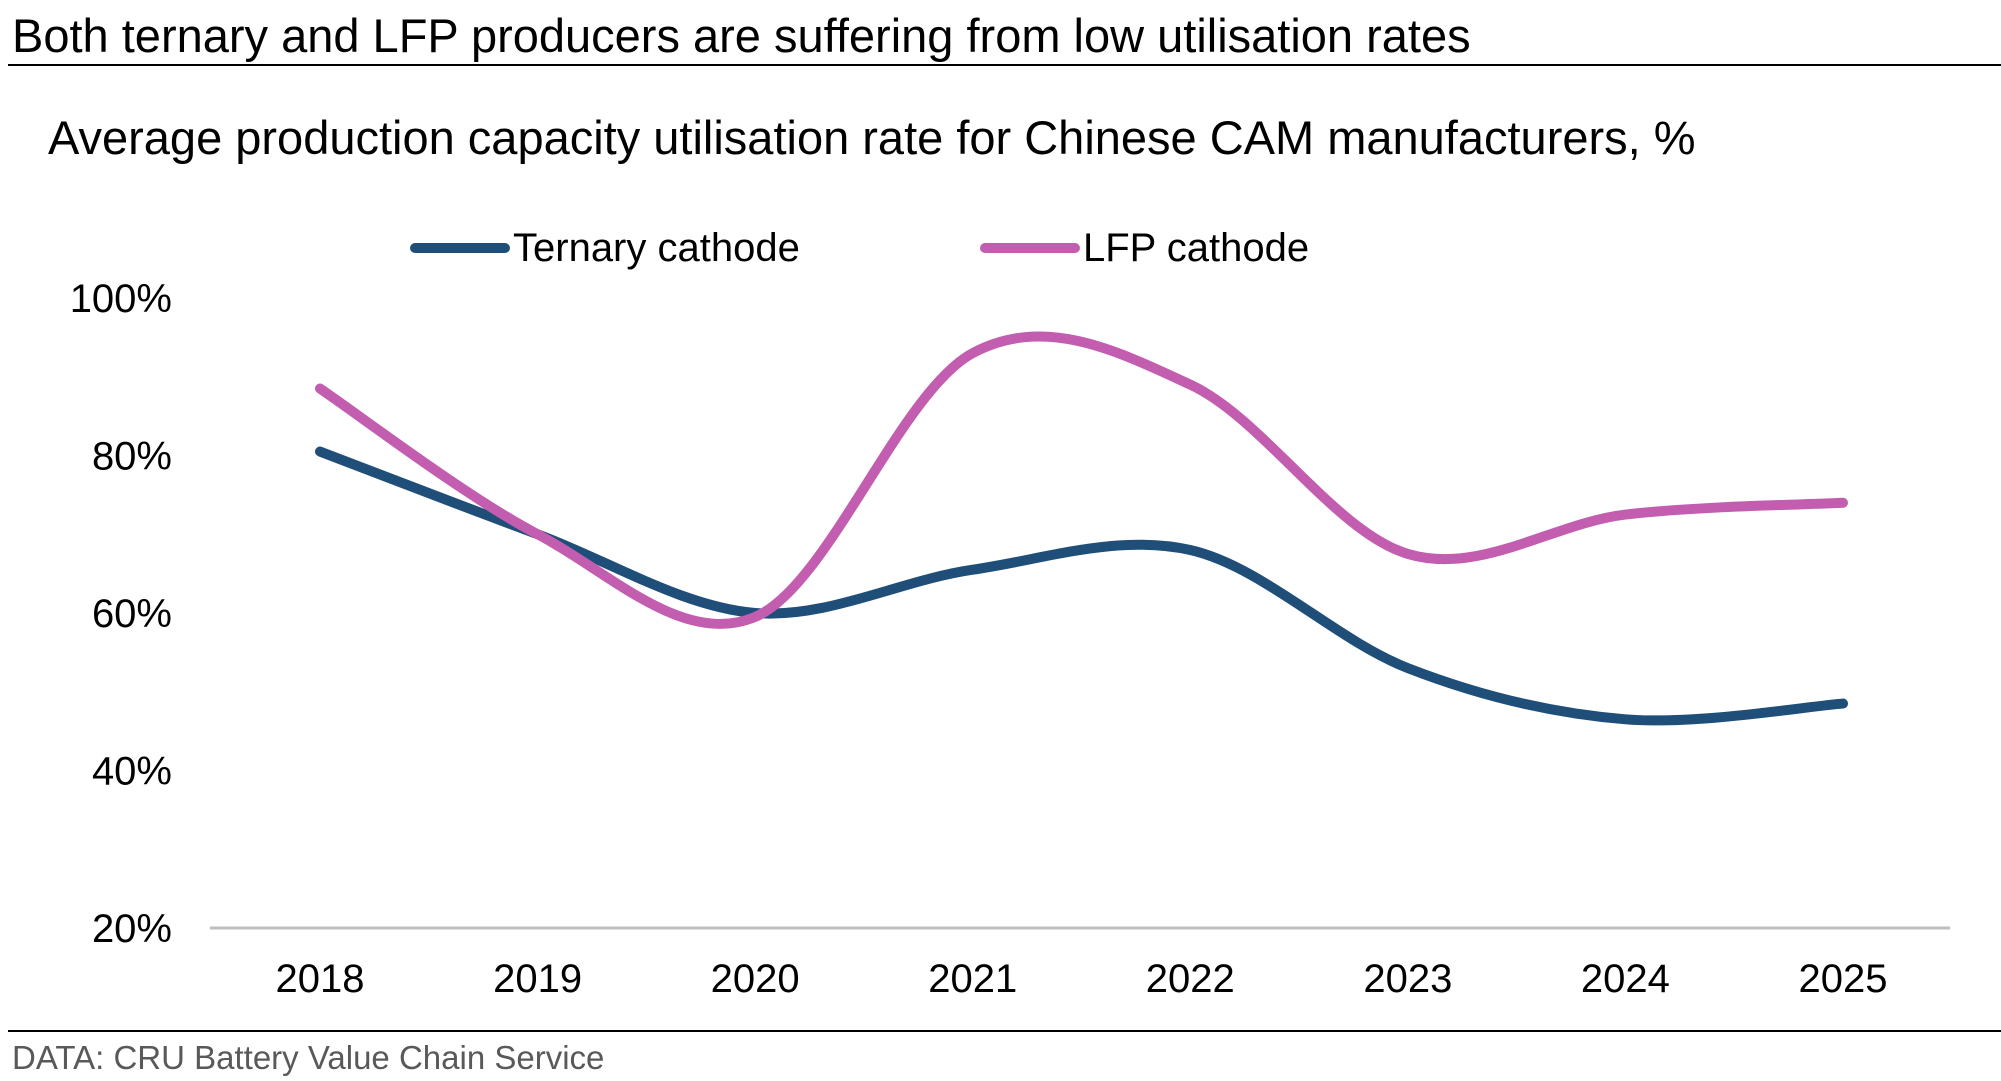 Image resolution: width=2001 pixels, height=1081 pixels. What do you see at coordinates (1004, 1031) in the screenshot?
I see `footer-divider` at bounding box center [1004, 1031].